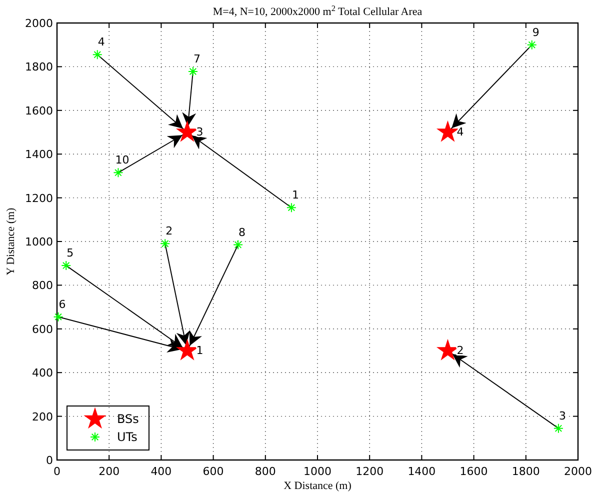 The image size is (593, 493). What do you see at coordinates (49, 460) in the screenshot?
I see `y-tick-label: 0` at bounding box center [49, 460].